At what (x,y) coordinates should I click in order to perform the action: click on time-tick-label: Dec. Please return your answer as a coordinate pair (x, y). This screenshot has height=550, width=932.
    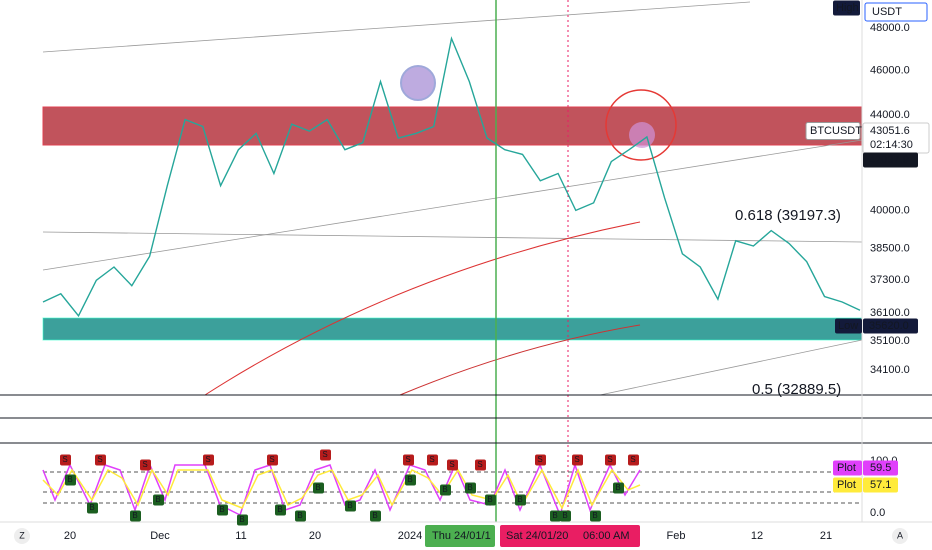
    Looking at the image, I should click on (160, 536).